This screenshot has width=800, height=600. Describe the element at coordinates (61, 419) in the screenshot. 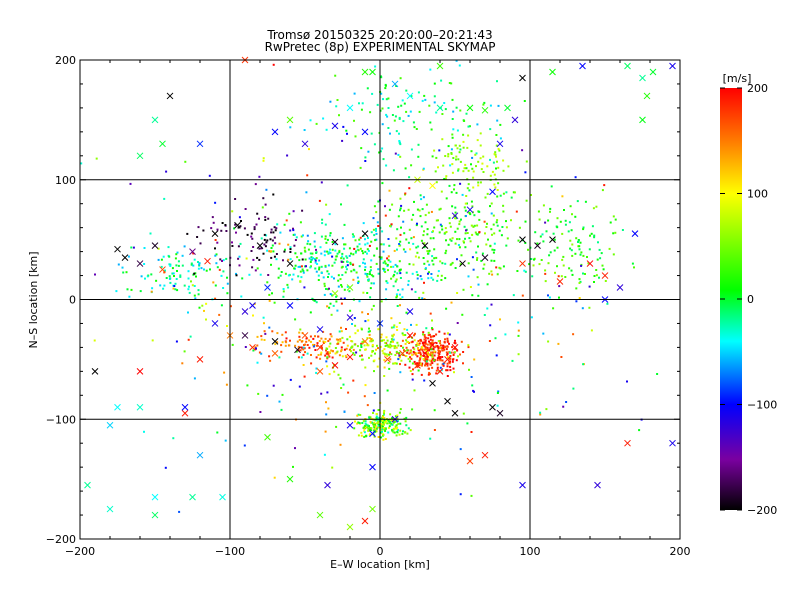

I see `y-tick-label: −100` at that location.